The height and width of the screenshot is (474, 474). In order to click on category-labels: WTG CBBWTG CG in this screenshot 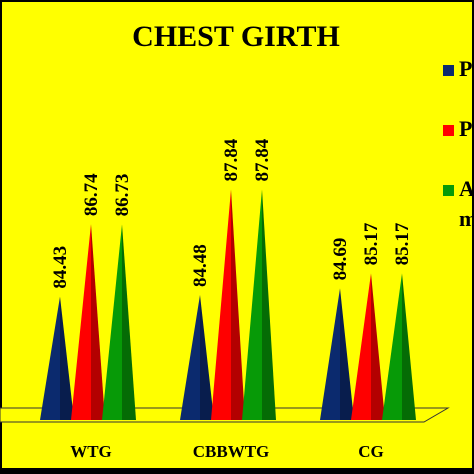, I will do `click(227, 451)`.